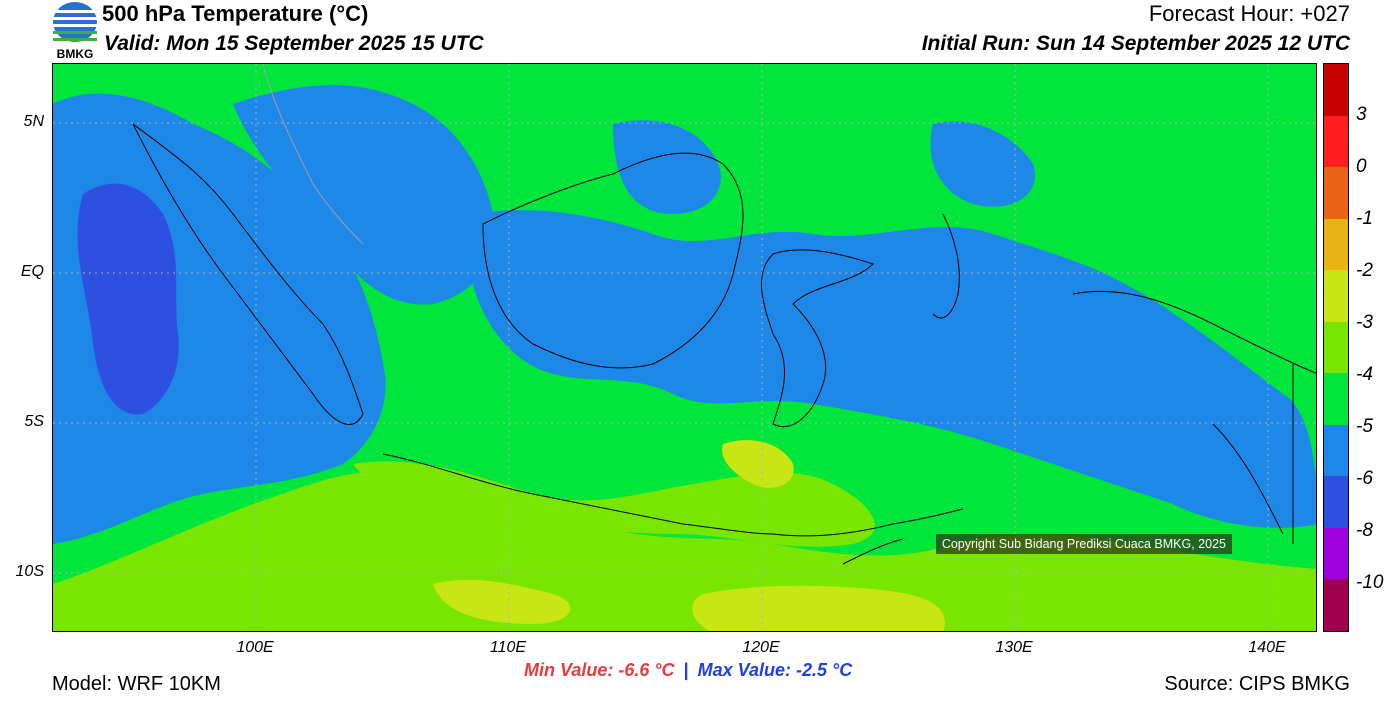 Image resolution: width=1400 pixels, height=709 pixels. I want to click on yellow-green-patch-java, so click(614, 504).